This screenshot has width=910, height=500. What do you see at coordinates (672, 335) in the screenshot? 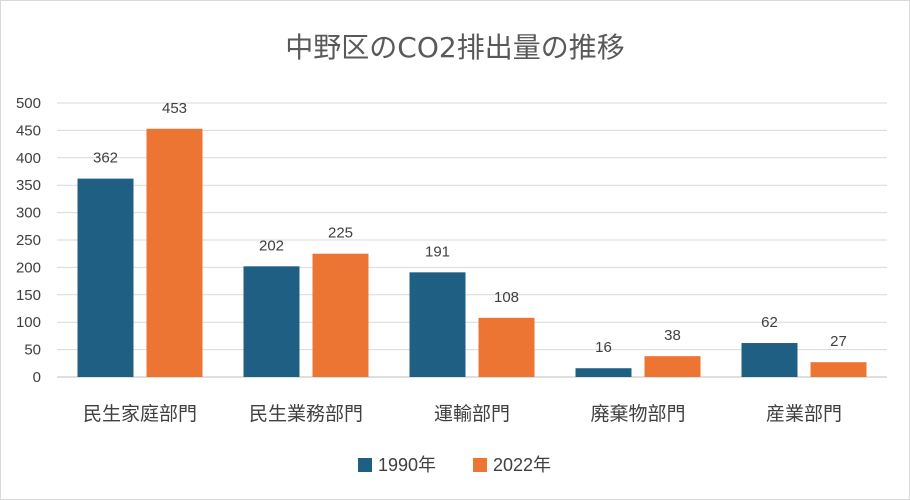
I see `data-label: 38` at bounding box center [672, 335].